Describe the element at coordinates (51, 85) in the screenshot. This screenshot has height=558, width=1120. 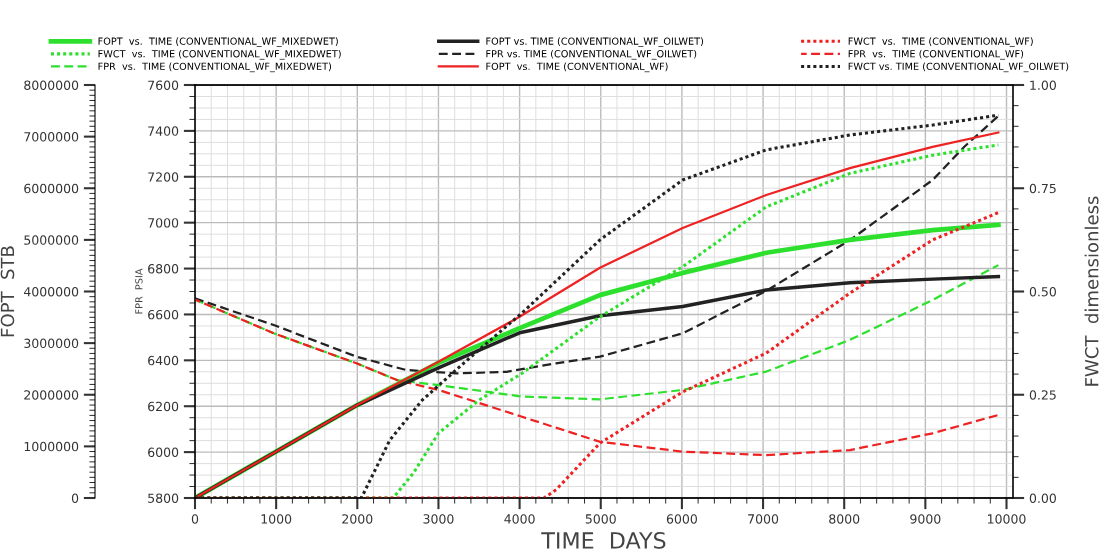
I see `y-tick-label: 8000000` at that location.